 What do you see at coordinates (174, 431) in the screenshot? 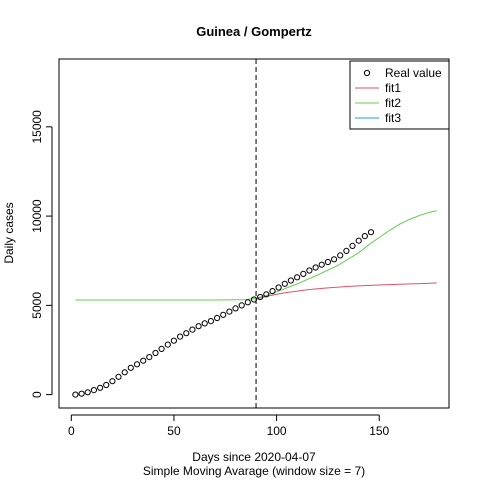
I see `x-tick-label: 50` at bounding box center [174, 431].